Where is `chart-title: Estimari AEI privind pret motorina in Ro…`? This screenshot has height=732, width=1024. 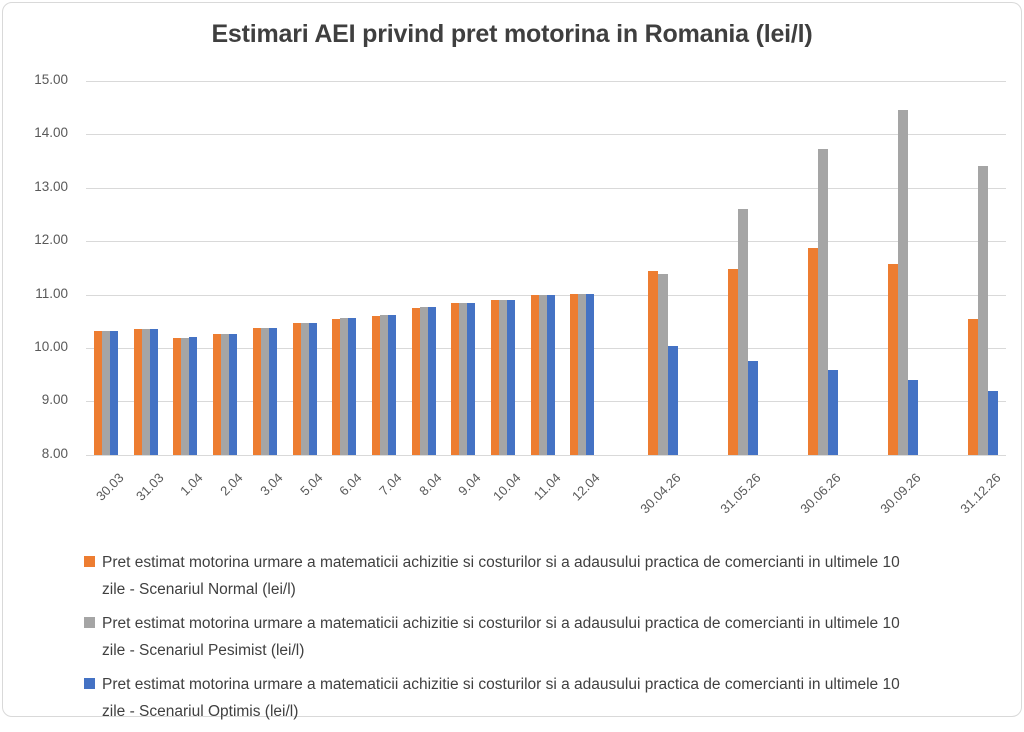
chart-title: Estimari AEI privind pret motorina in Ro… is located at coordinates (512, 34).